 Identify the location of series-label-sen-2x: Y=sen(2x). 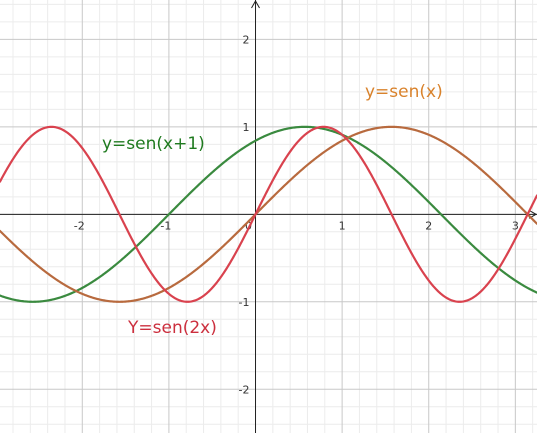
(172, 328).